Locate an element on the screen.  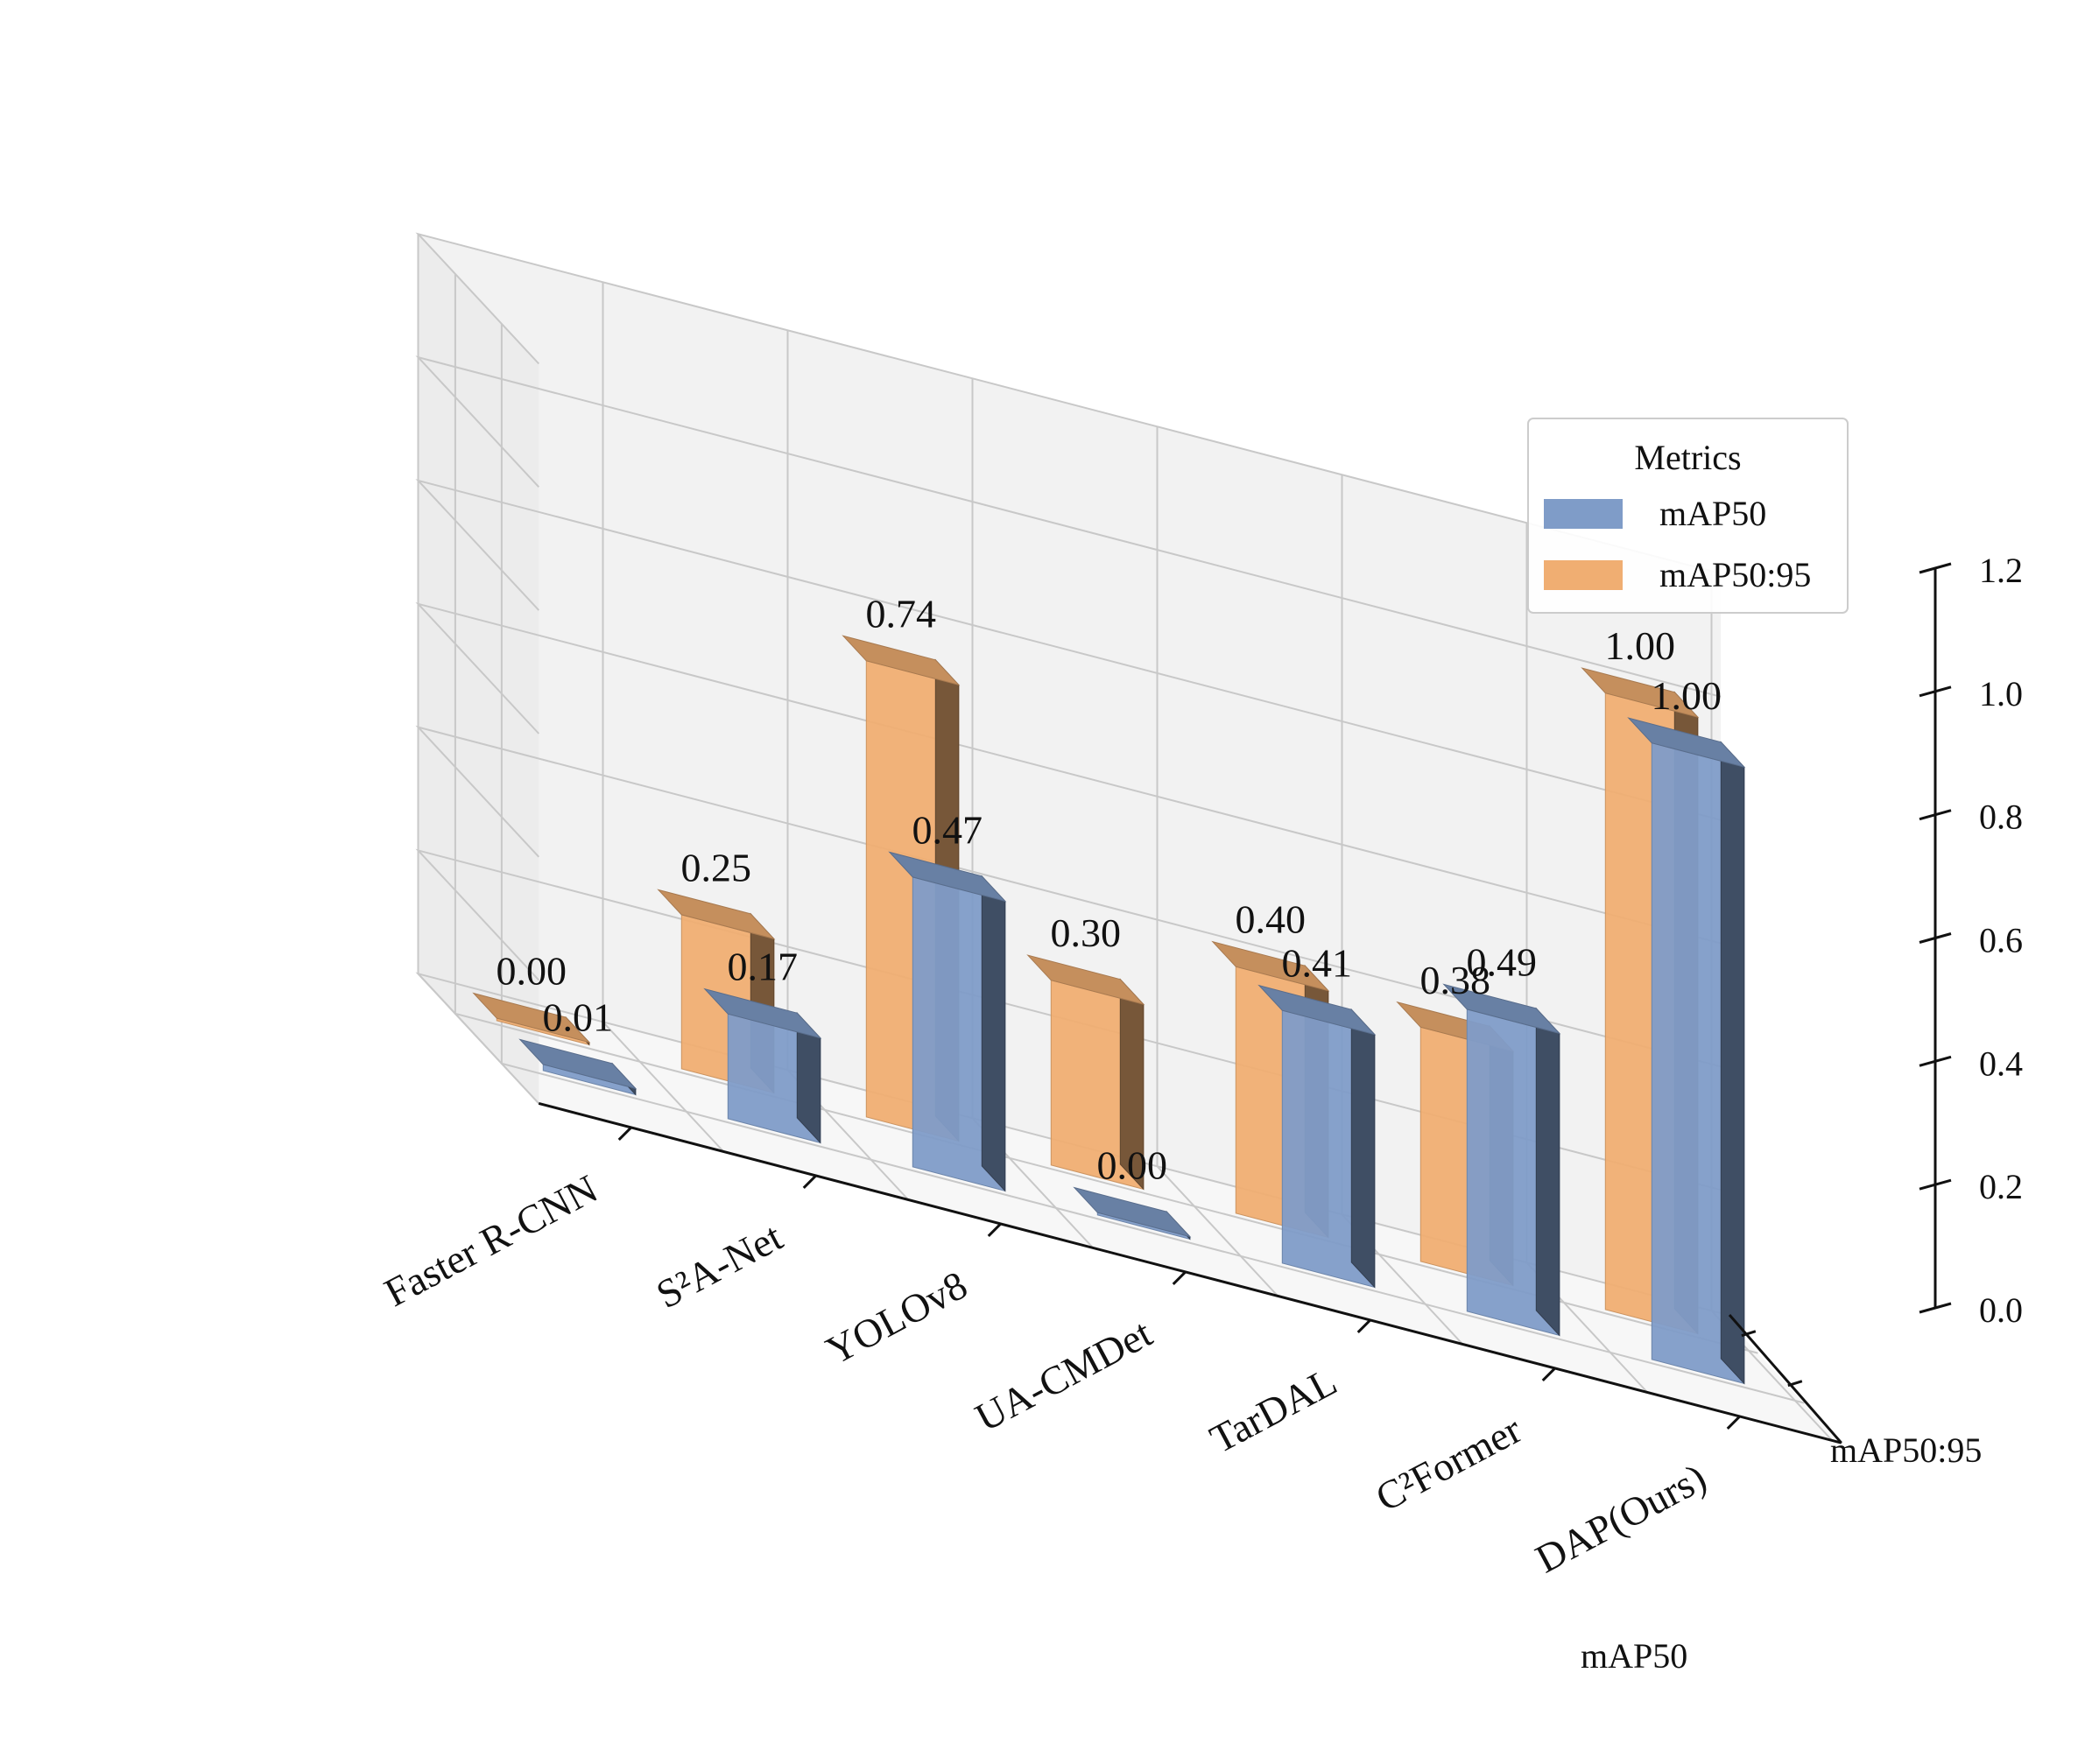
bar-map50-yolov8 is located at coordinates (947, 1022).